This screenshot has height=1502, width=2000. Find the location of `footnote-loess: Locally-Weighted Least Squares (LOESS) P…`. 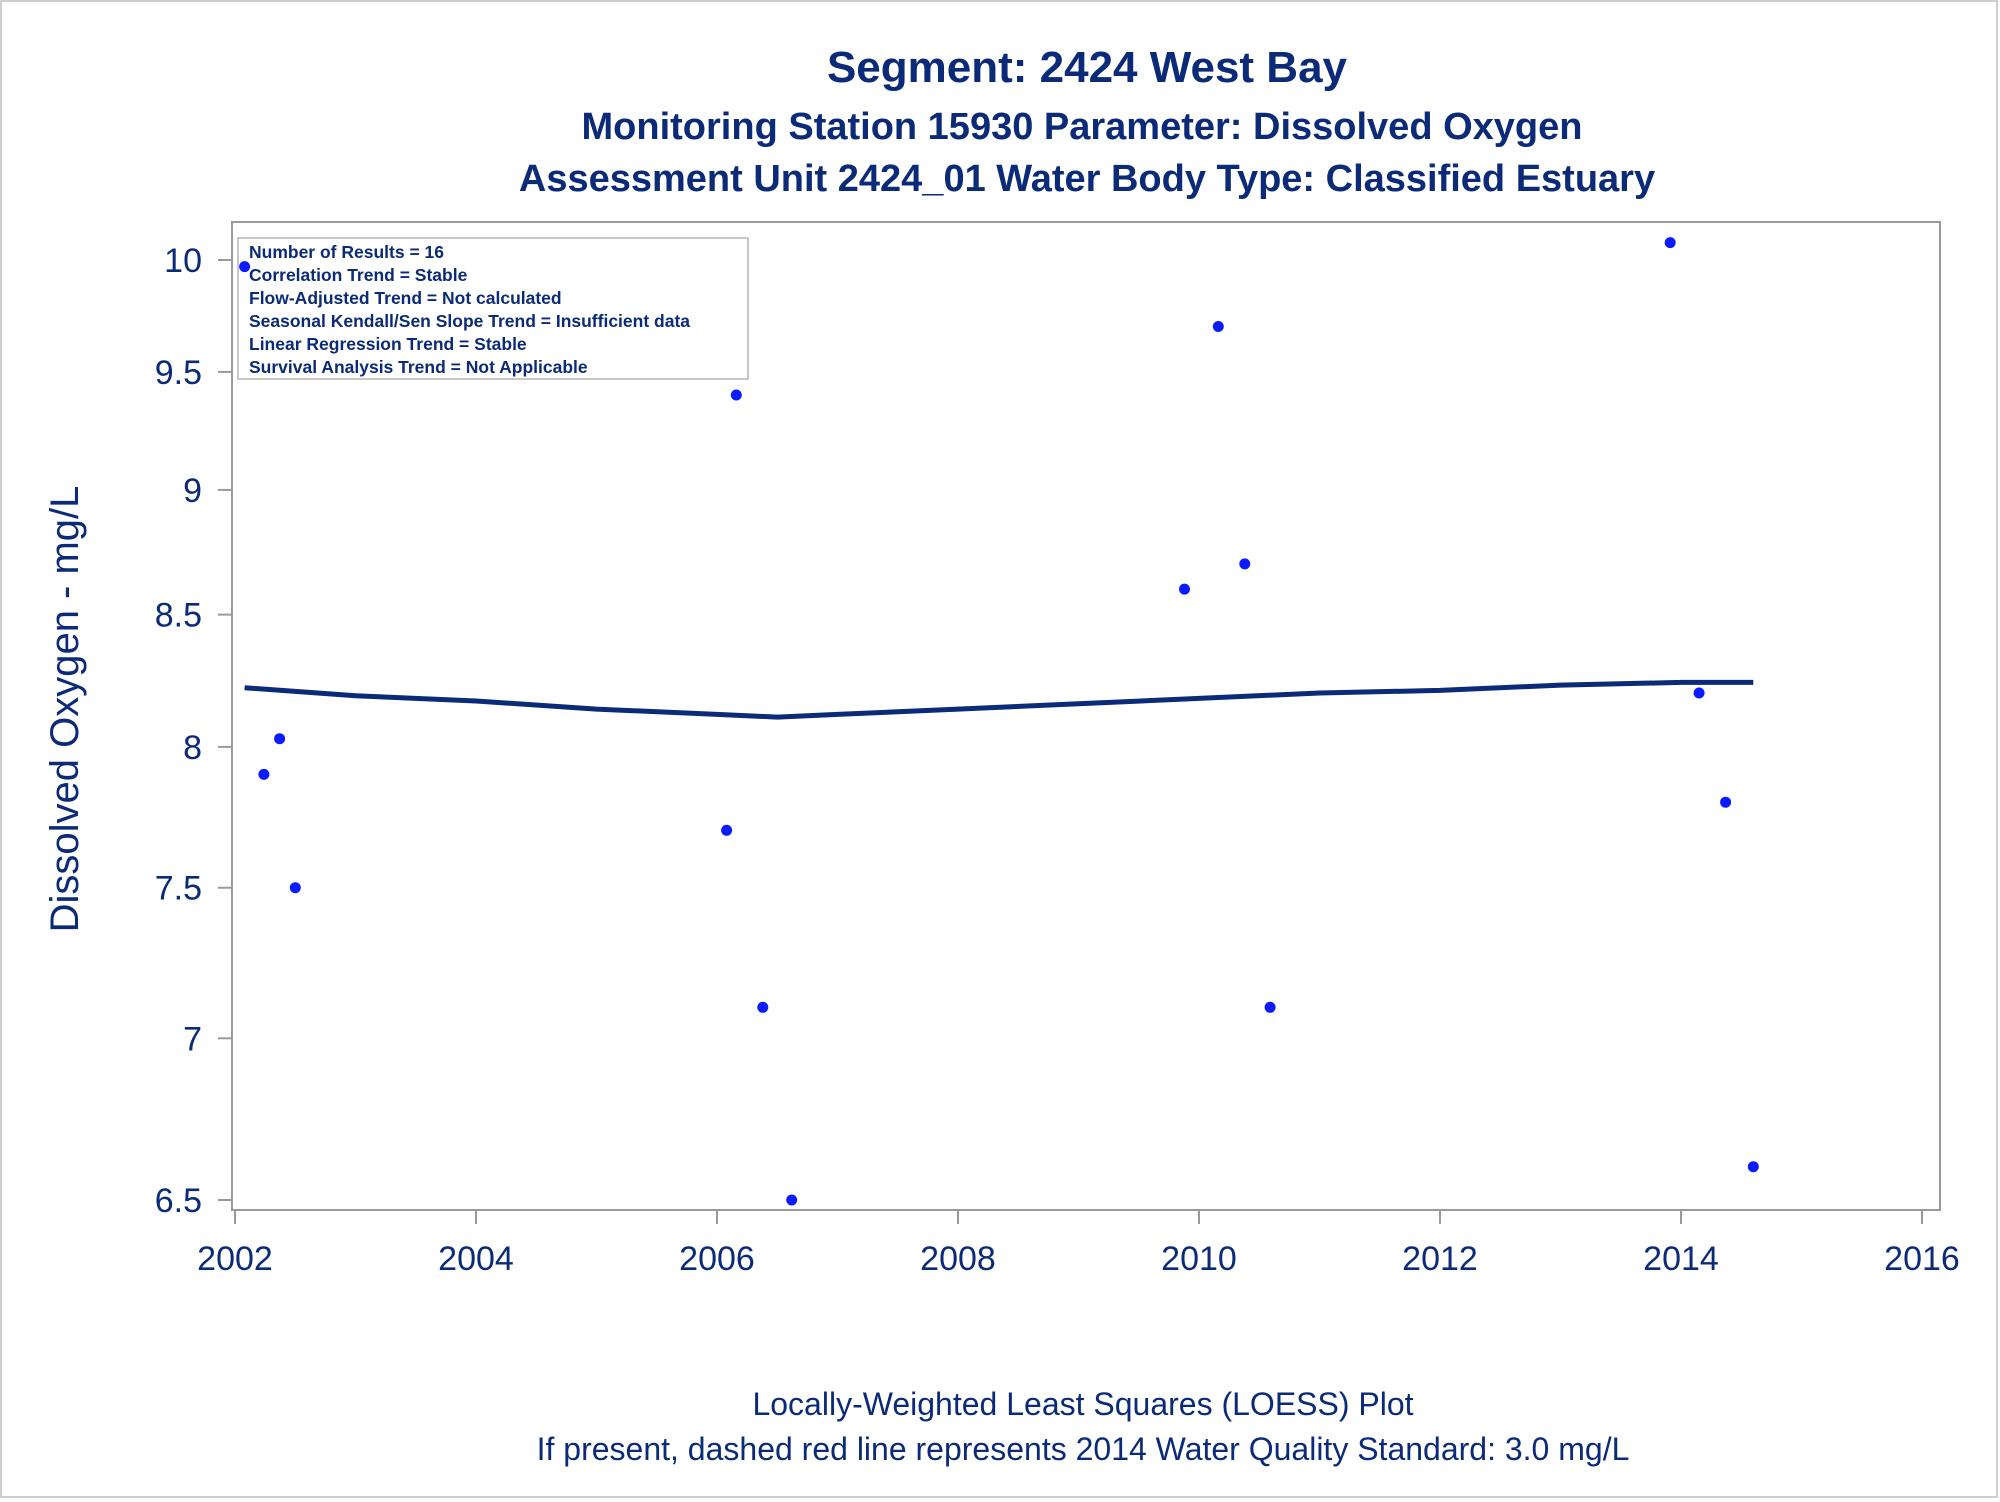

footnote-loess: Locally-Weighted Least Squares (LOESS) P… is located at coordinates (1082, 1404).